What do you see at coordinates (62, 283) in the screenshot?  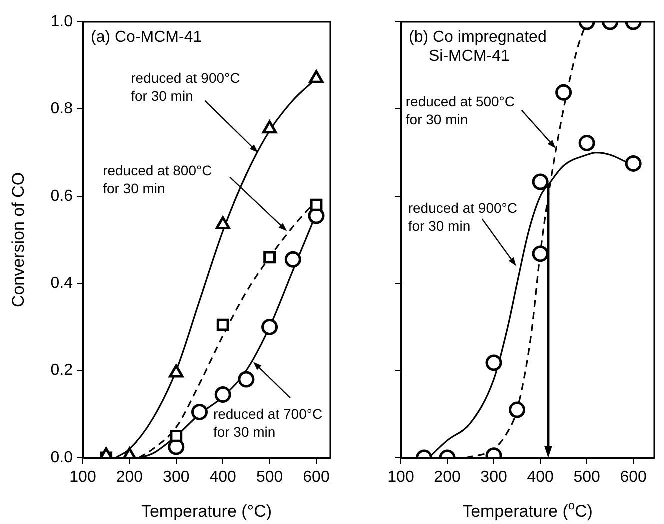 I see `y-tick-label: 0.4` at bounding box center [62, 283].